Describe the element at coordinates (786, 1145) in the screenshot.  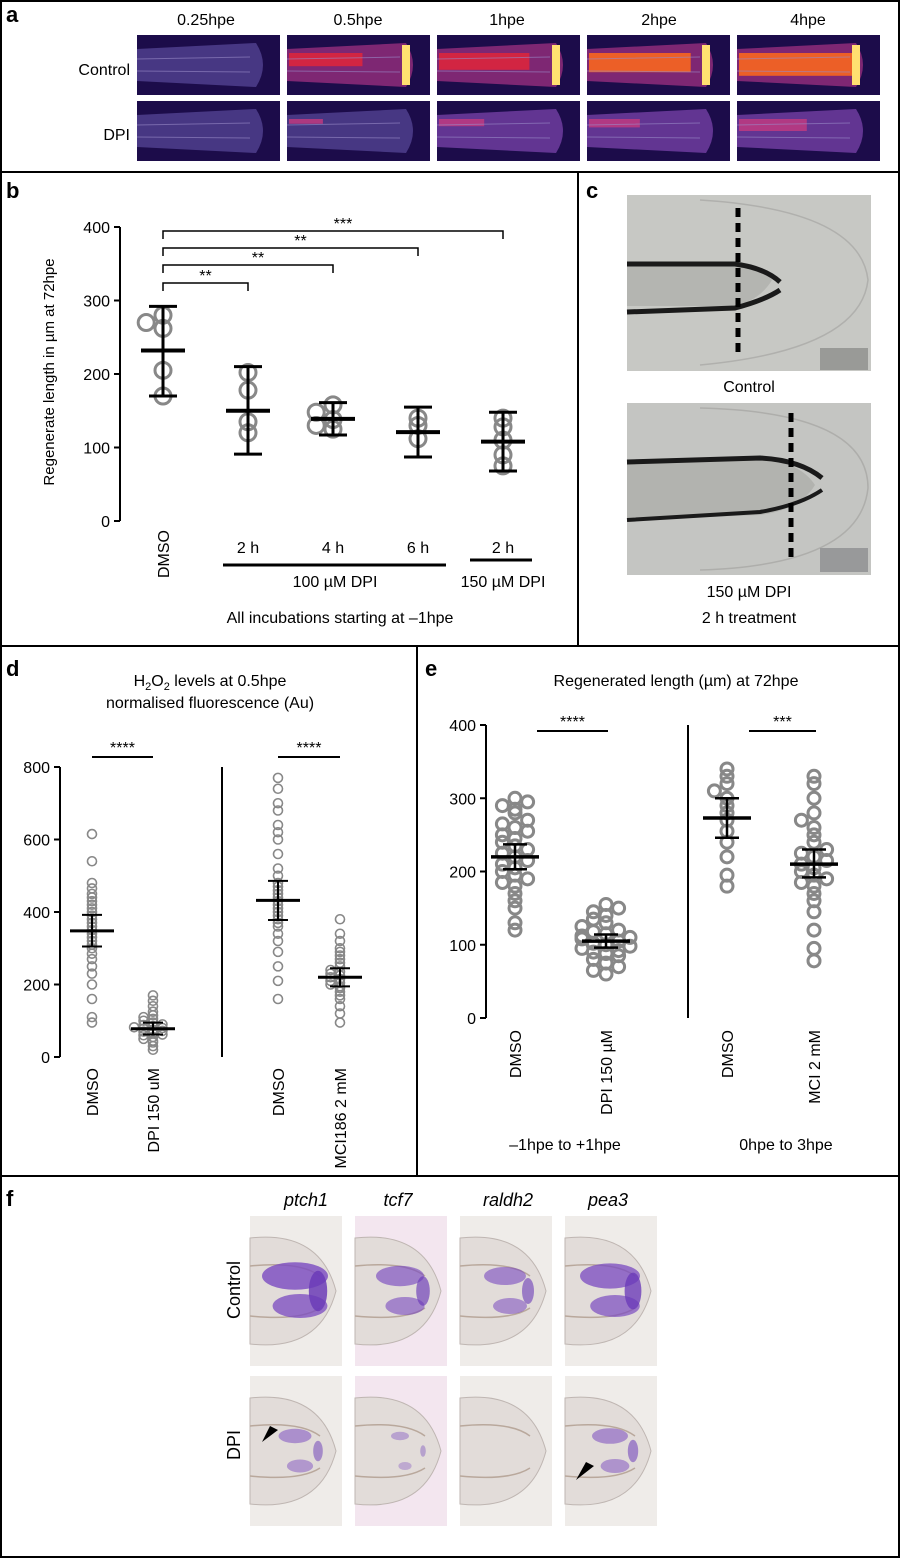
I see `e-group-label-2: 0hpe to 3hpe` at that location.